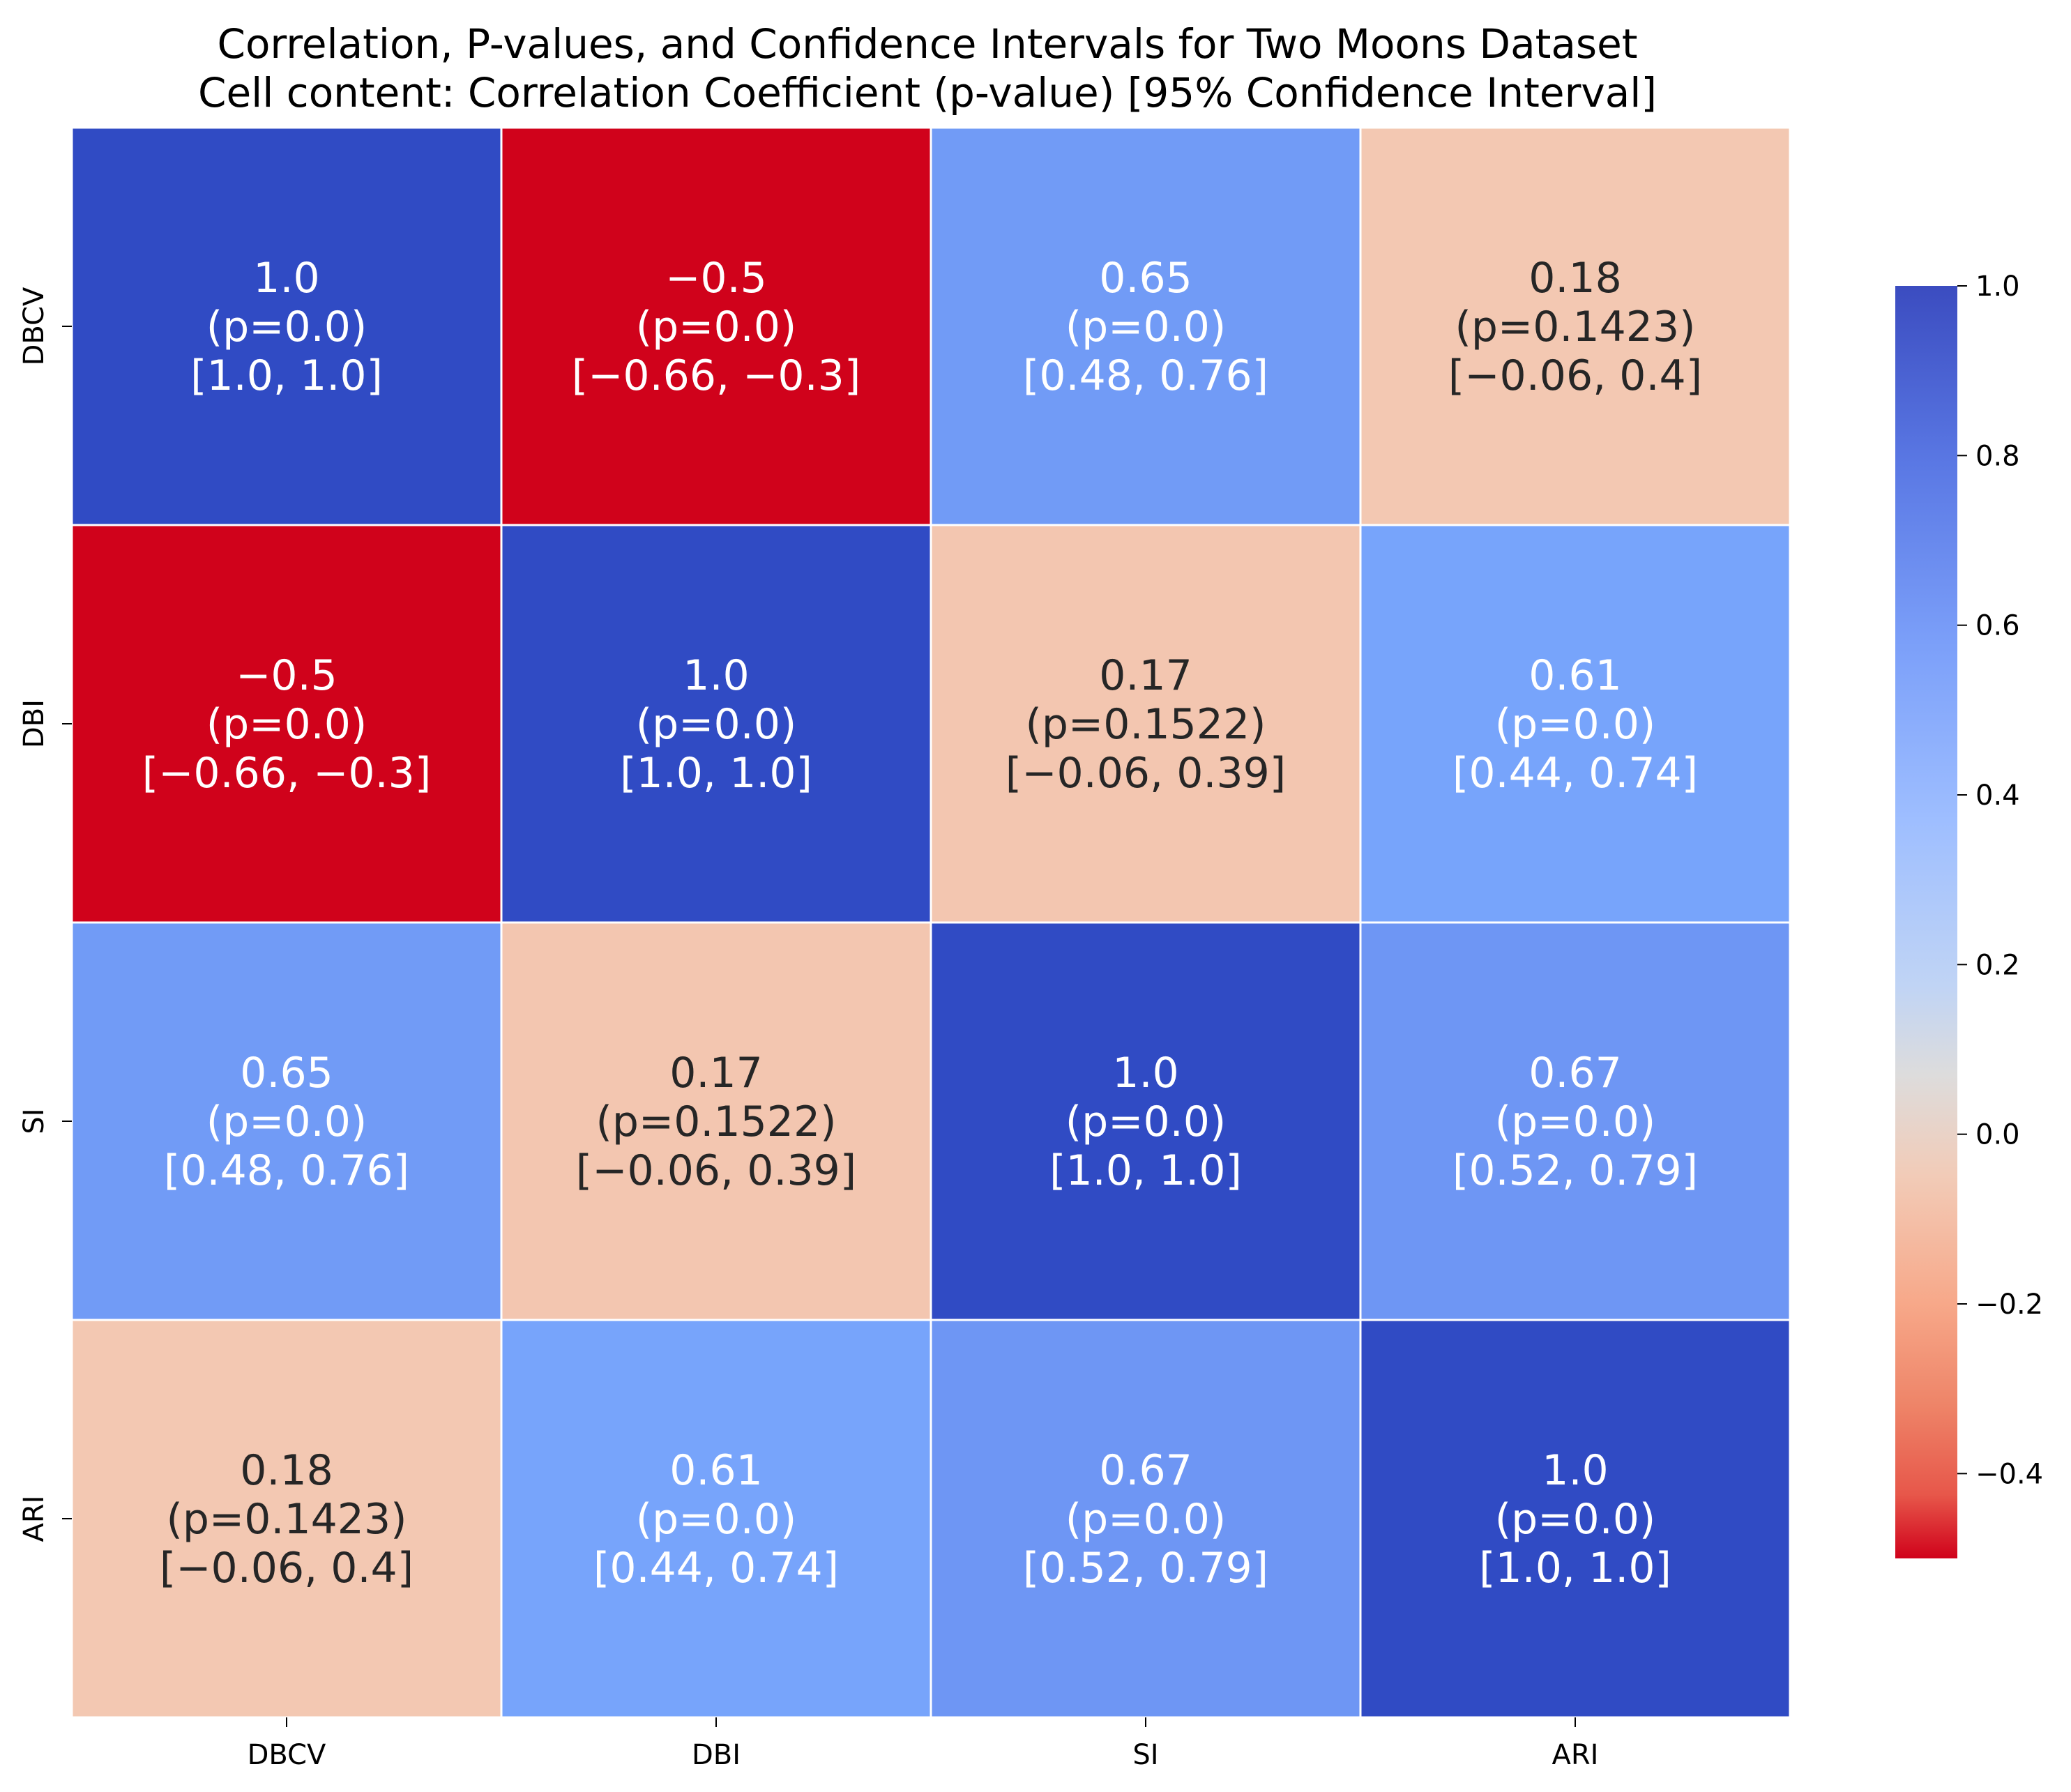 The image size is (2071, 1792). I want to click on colorbar-tick-label: 0.4, so click(1997, 796).